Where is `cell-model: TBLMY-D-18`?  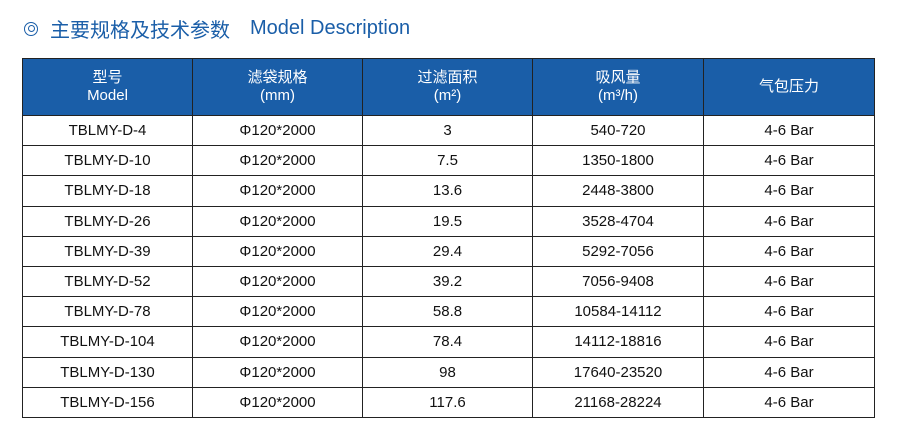 cell-model: TBLMY-D-18 is located at coordinates (107, 191).